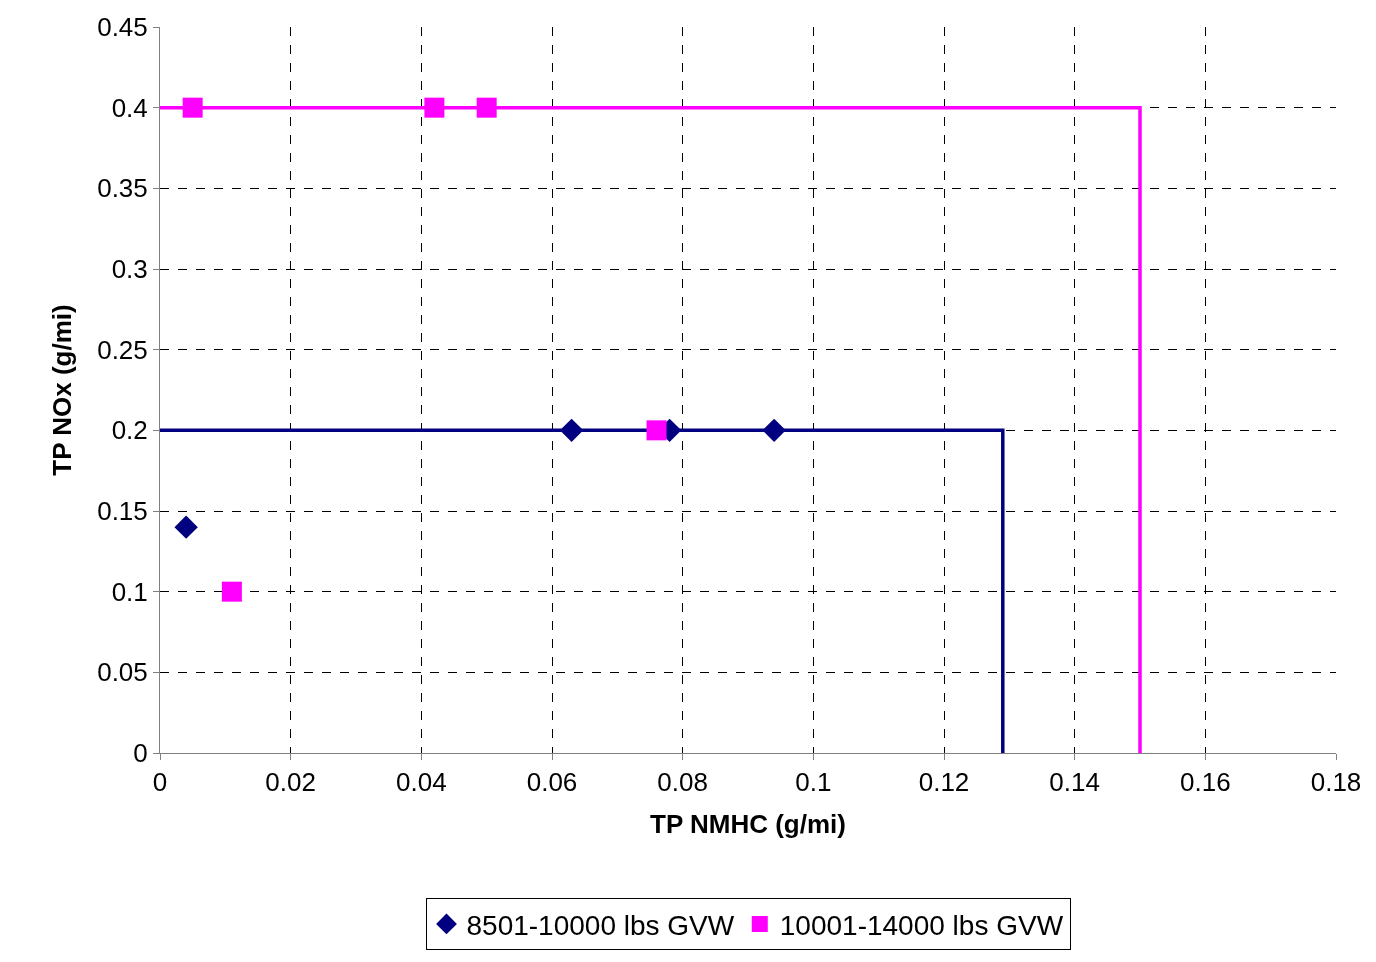 This screenshot has width=1376, height=962. What do you see at coordinates (552, 782) in the screenshot?
I see `x-tick-label: 0.06` at bounding box center [552, 782].